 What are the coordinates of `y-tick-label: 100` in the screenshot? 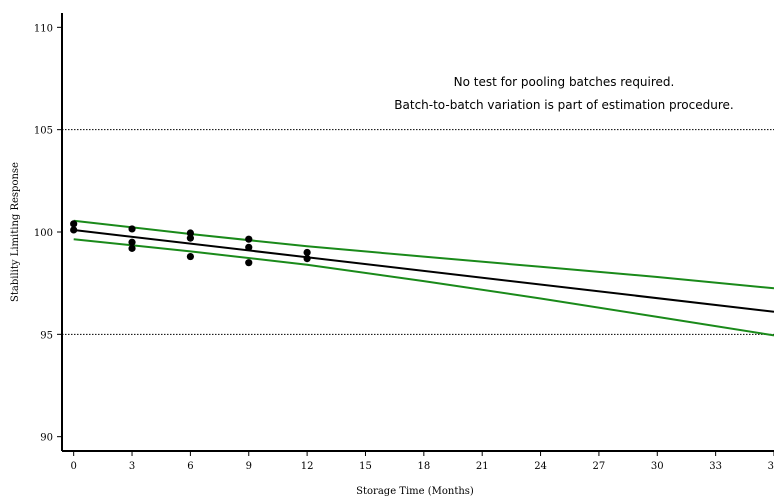 It's located at (43, 233).